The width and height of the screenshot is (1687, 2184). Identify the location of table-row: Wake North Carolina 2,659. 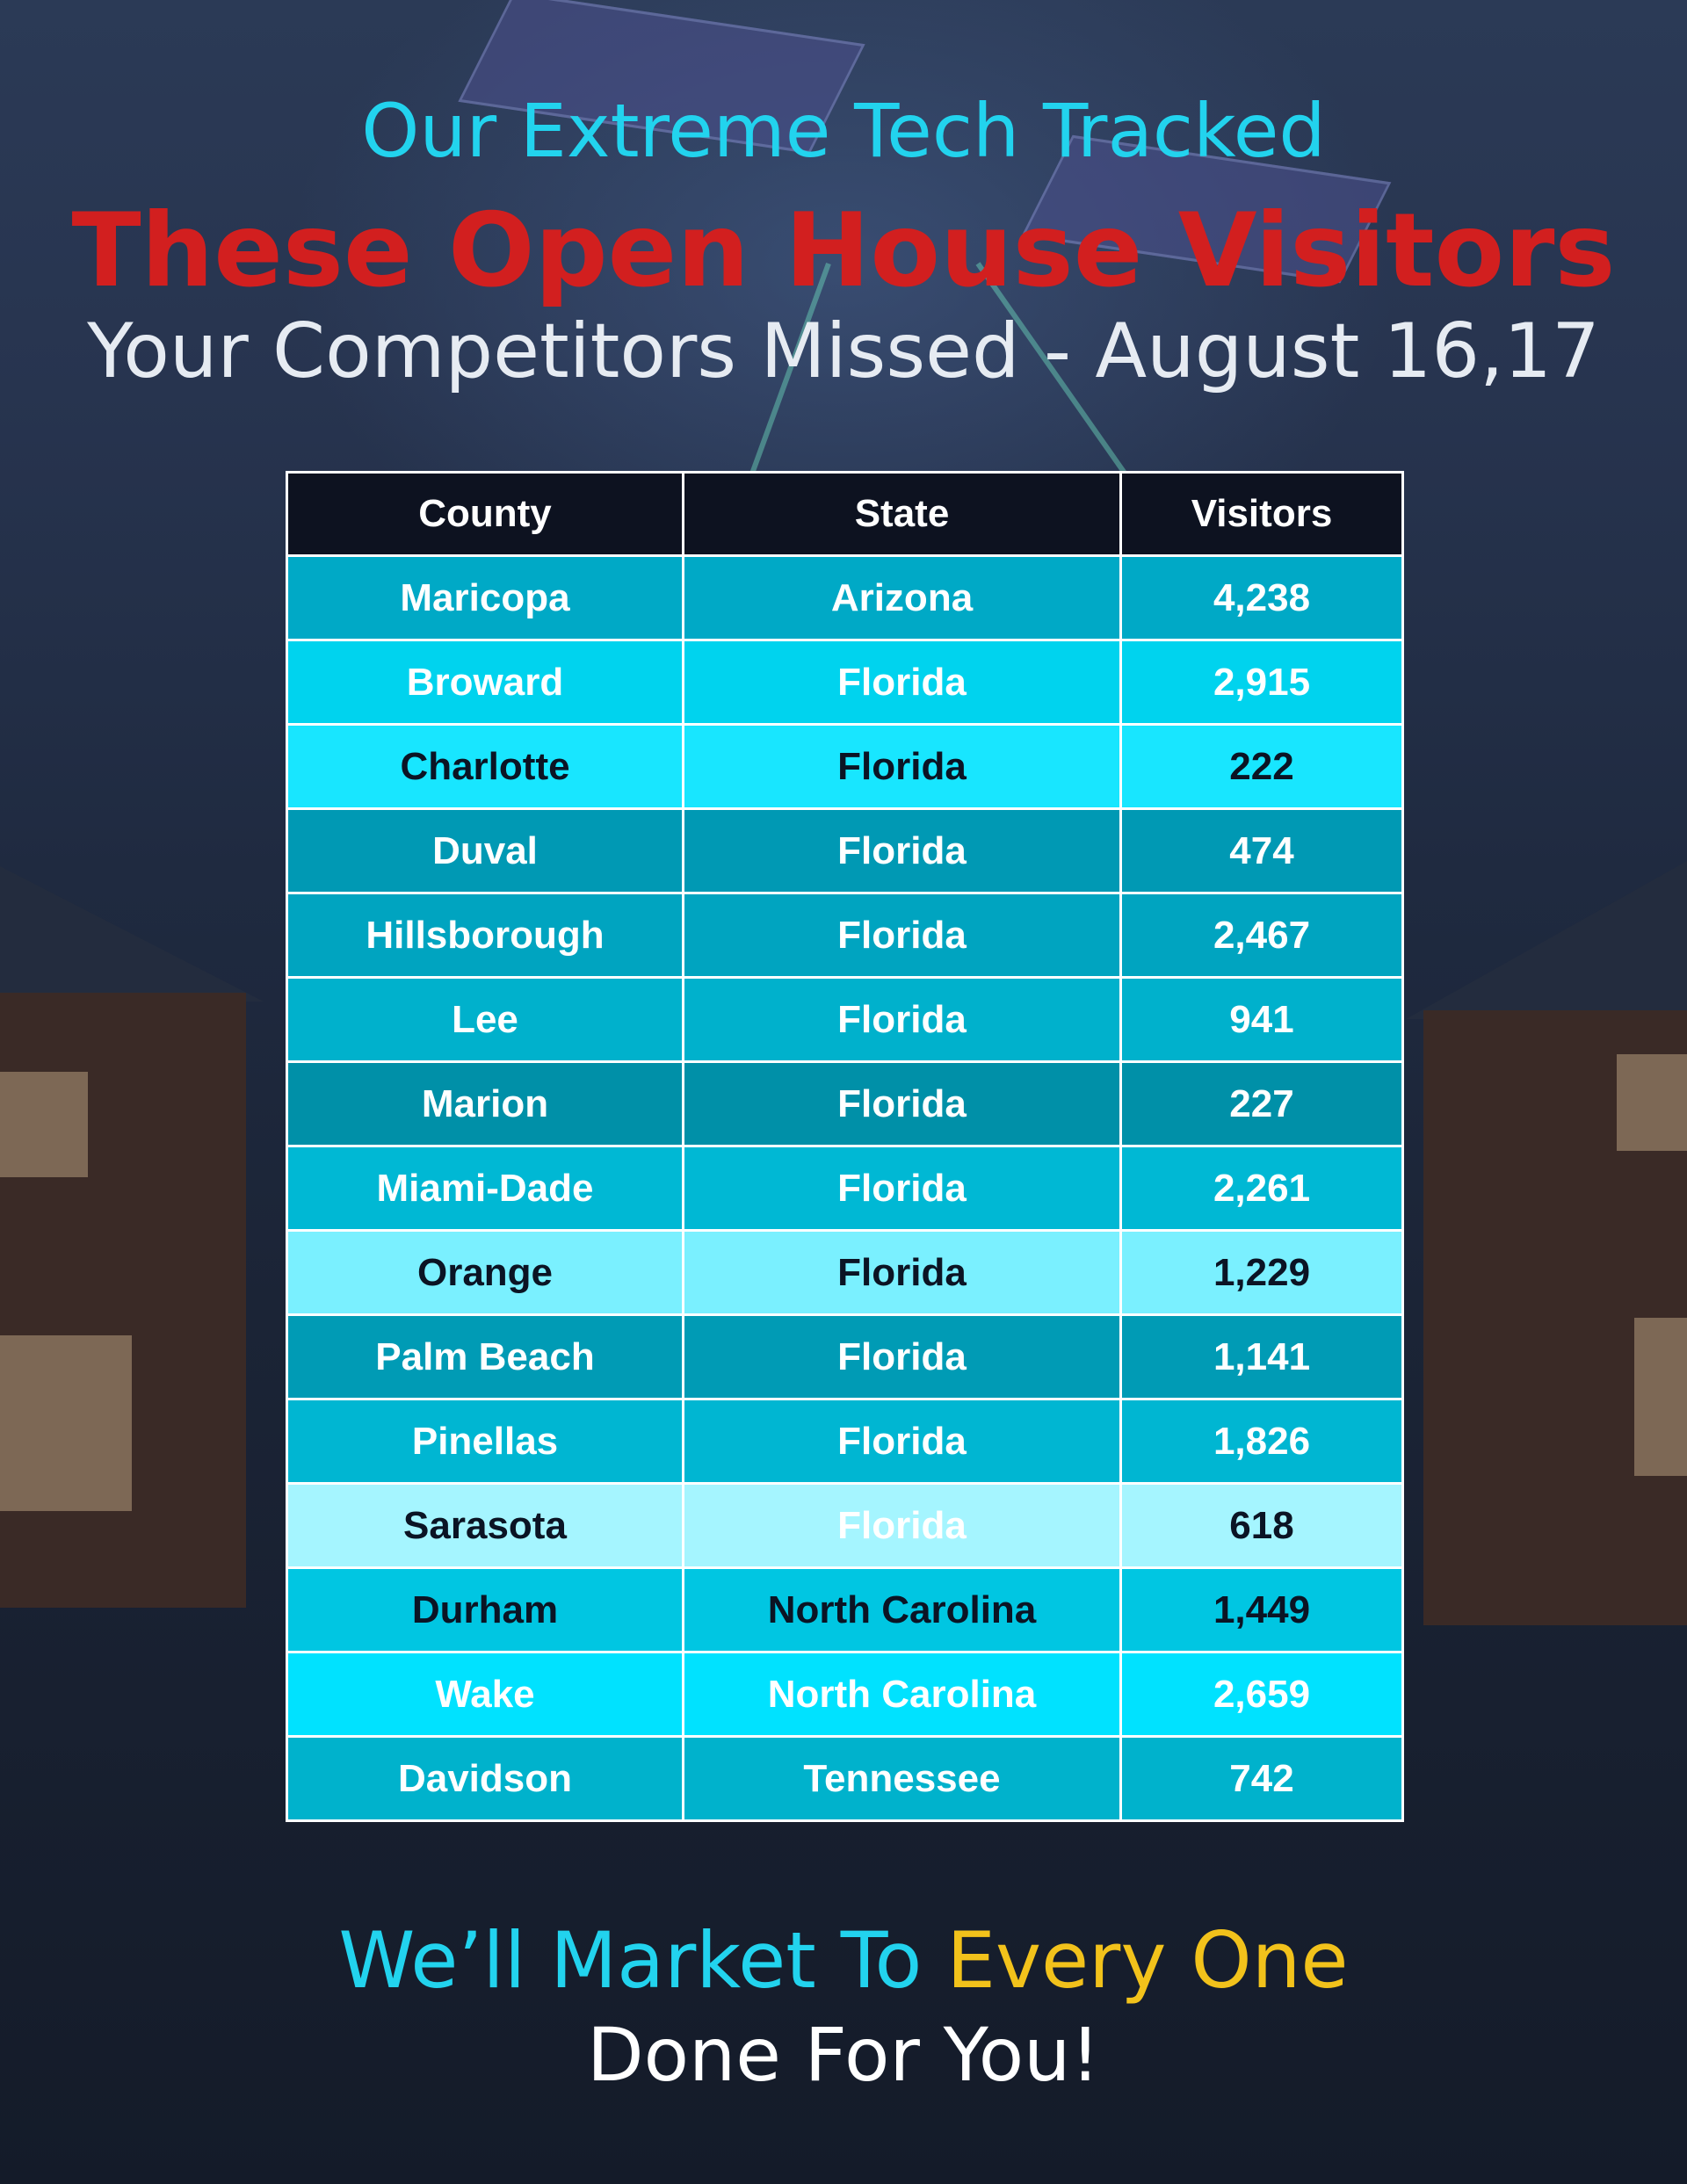
(845, 1694).